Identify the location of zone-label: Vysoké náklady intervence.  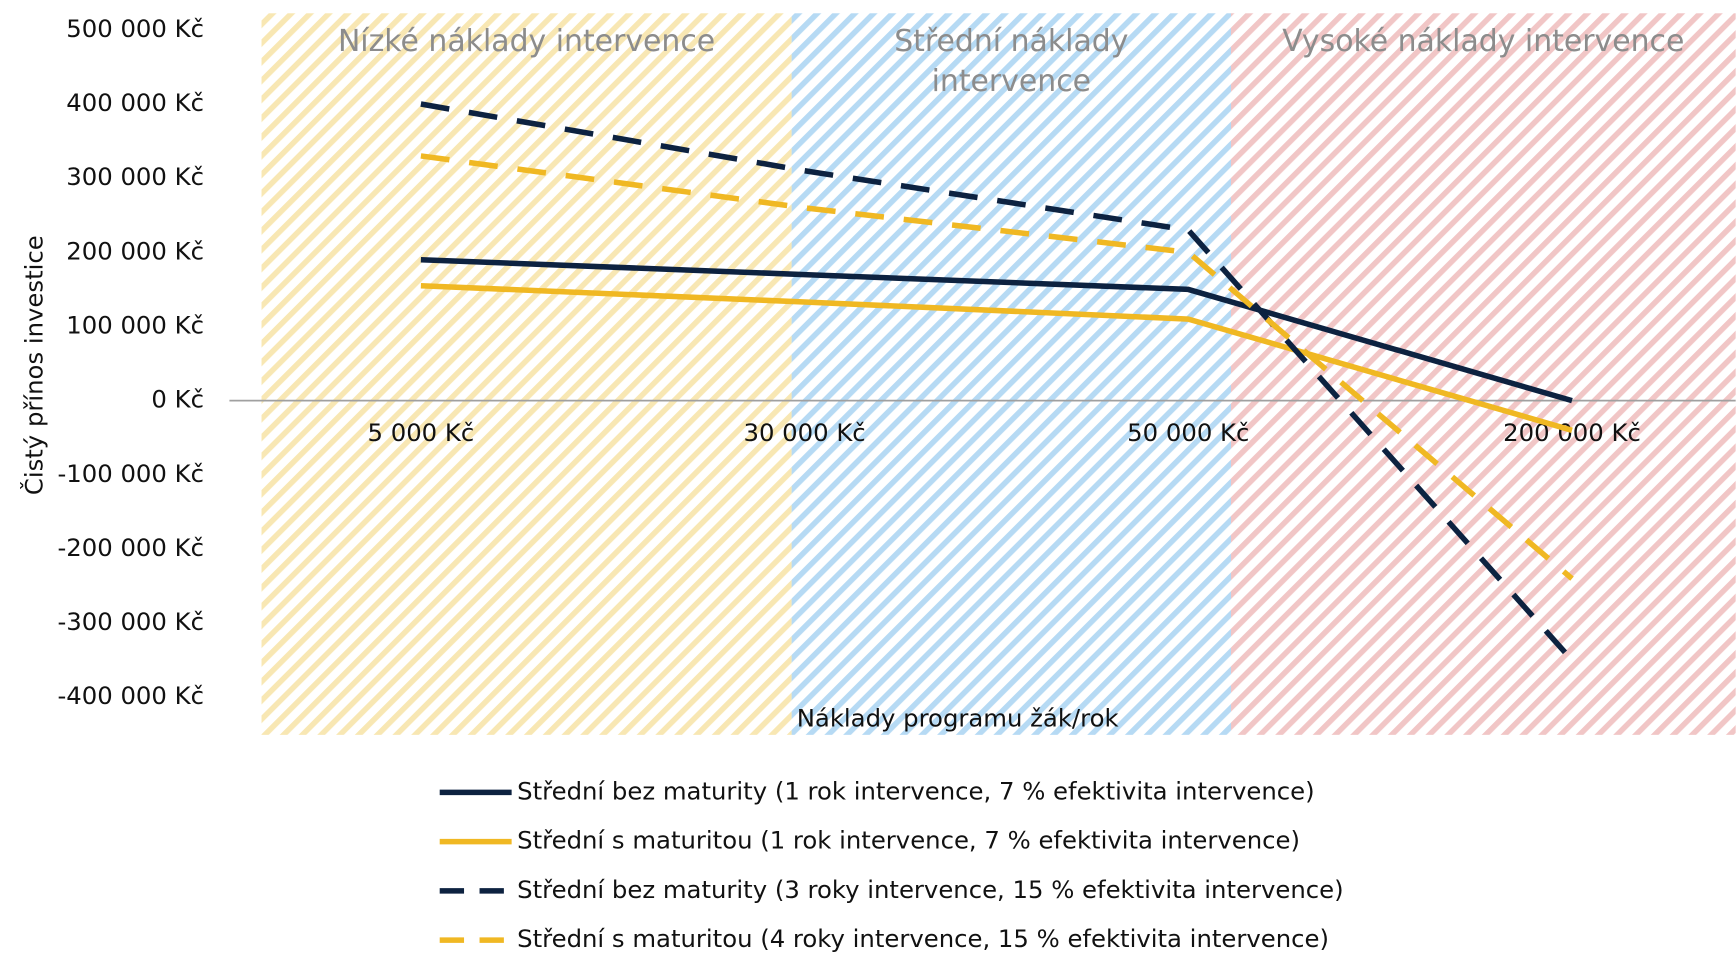
(1483, 41).